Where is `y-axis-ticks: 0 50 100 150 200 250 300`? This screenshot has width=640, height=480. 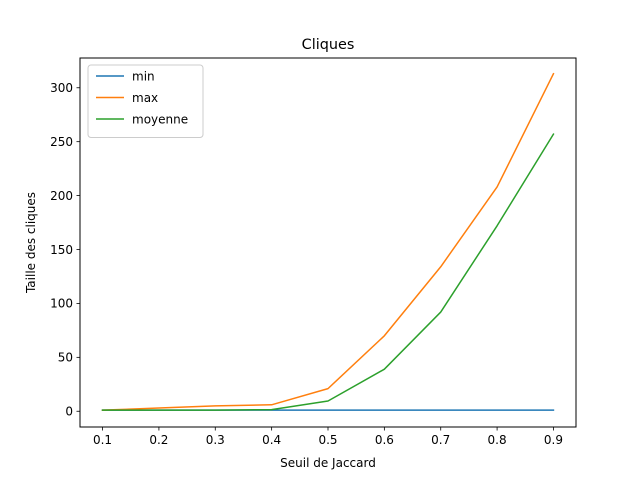
y-axis-ticks: 0 50 100 150 200 250 300 is located at coordinates (65, 250).